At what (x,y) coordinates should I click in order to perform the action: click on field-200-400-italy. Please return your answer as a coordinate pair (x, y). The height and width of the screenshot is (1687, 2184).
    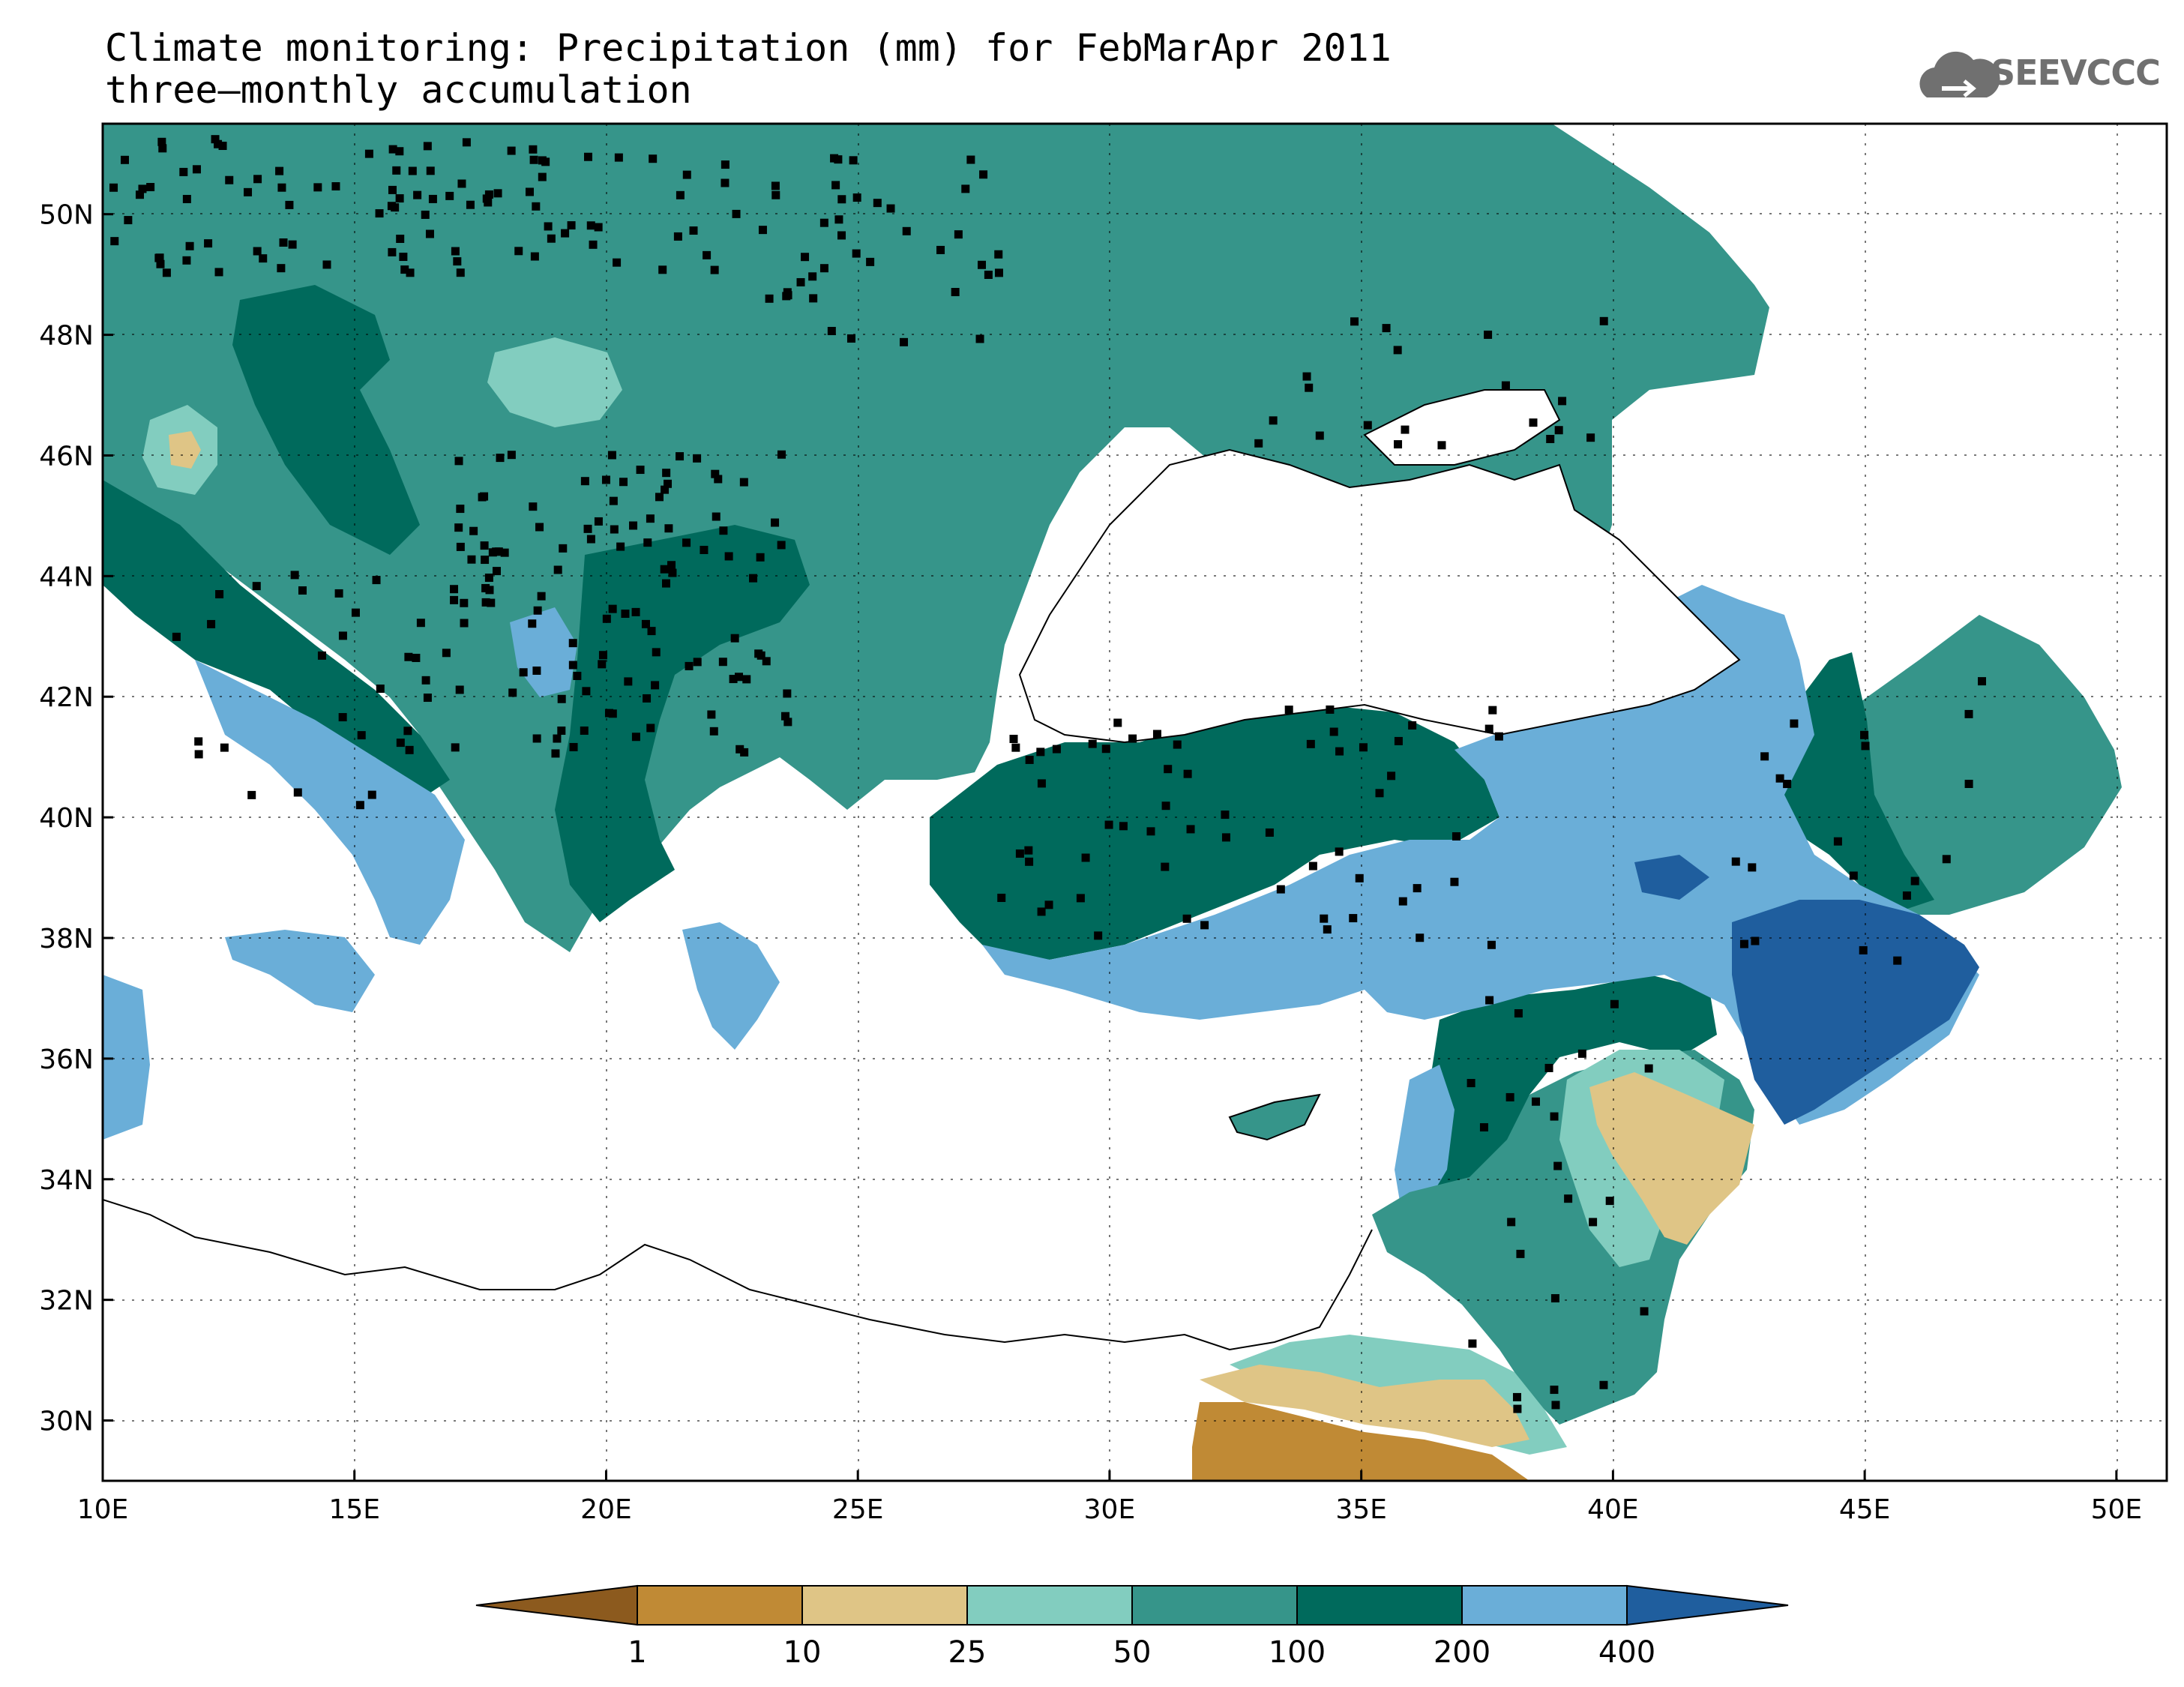
    Looking at the image, I should click on (330, 802).